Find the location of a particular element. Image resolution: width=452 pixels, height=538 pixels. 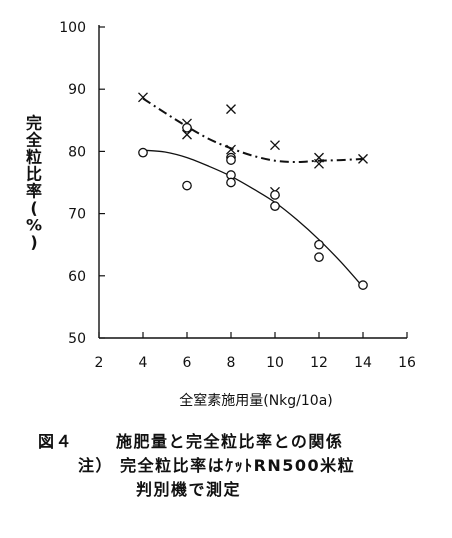

caption-title-row: 図４ 施肥量と完全粒比率との関係 is located at coordinates (243, 442).